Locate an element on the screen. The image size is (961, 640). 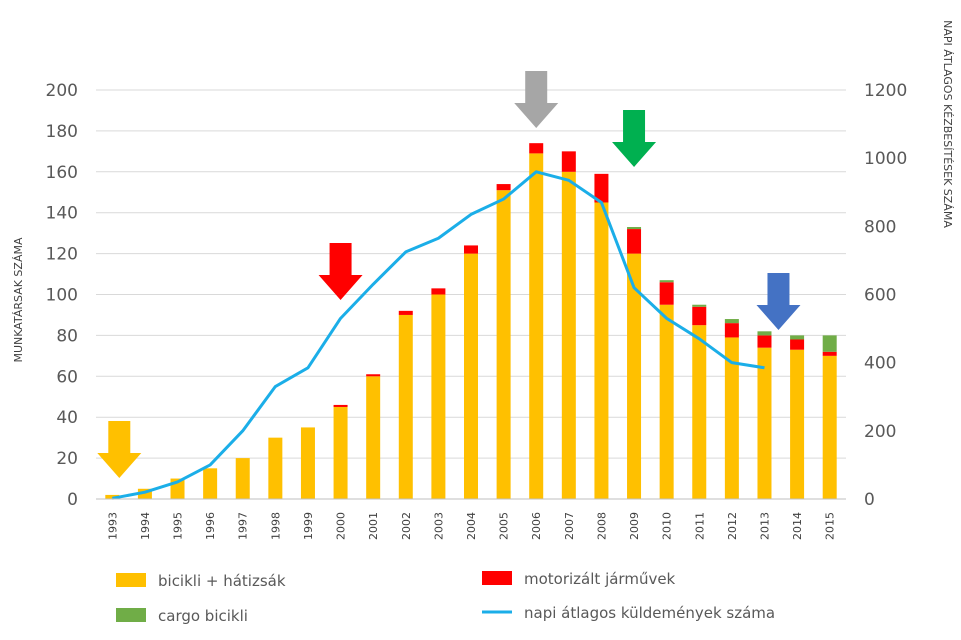
y-tick-label: 140 is located at coordinates (62, 214).